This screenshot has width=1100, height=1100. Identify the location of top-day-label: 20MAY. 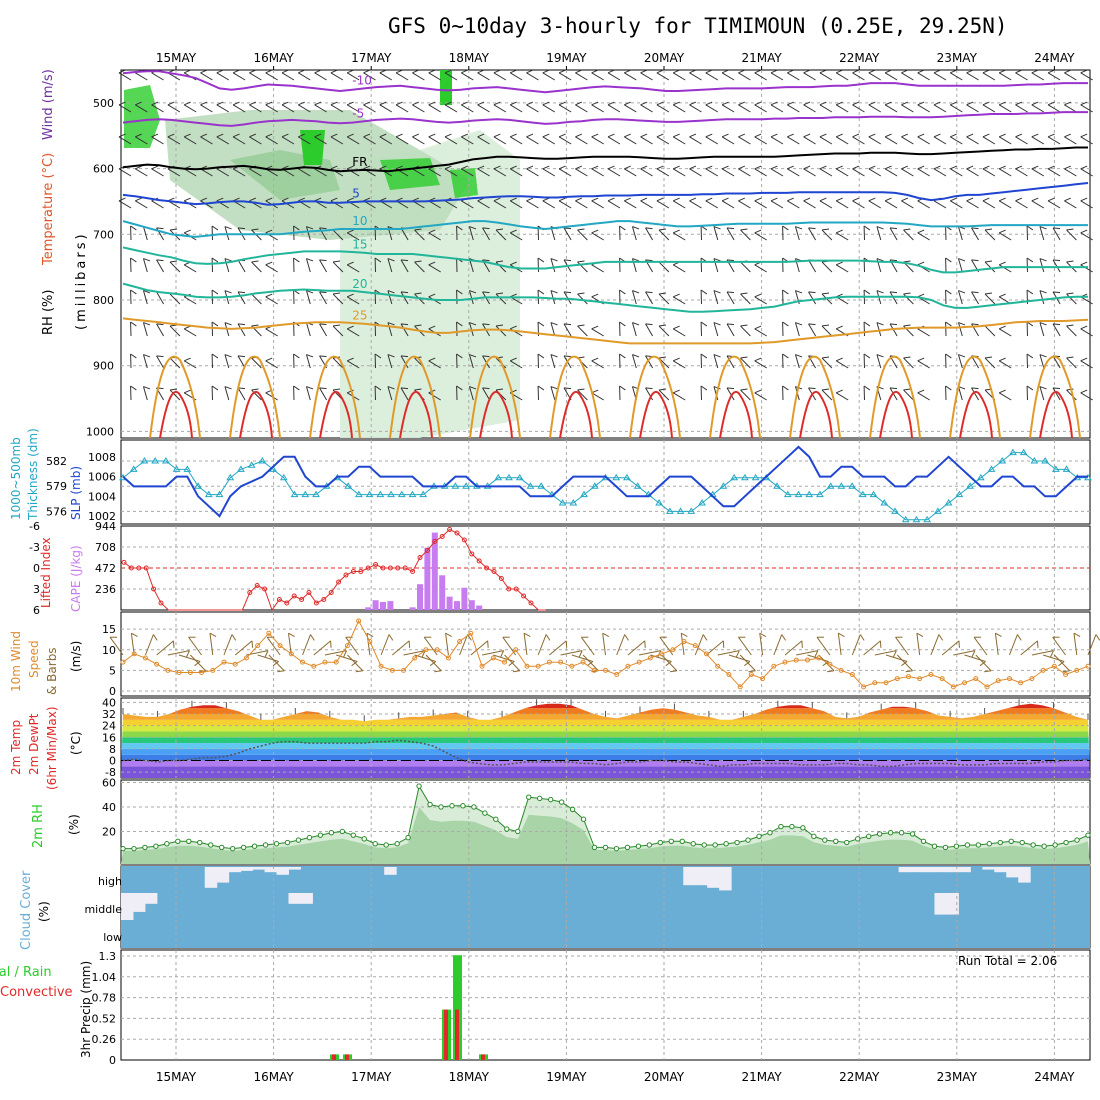
(664, 58).